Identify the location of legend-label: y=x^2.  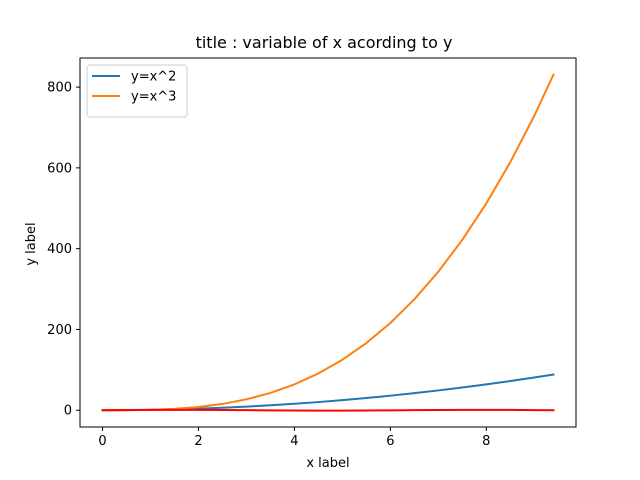
(153, 77).